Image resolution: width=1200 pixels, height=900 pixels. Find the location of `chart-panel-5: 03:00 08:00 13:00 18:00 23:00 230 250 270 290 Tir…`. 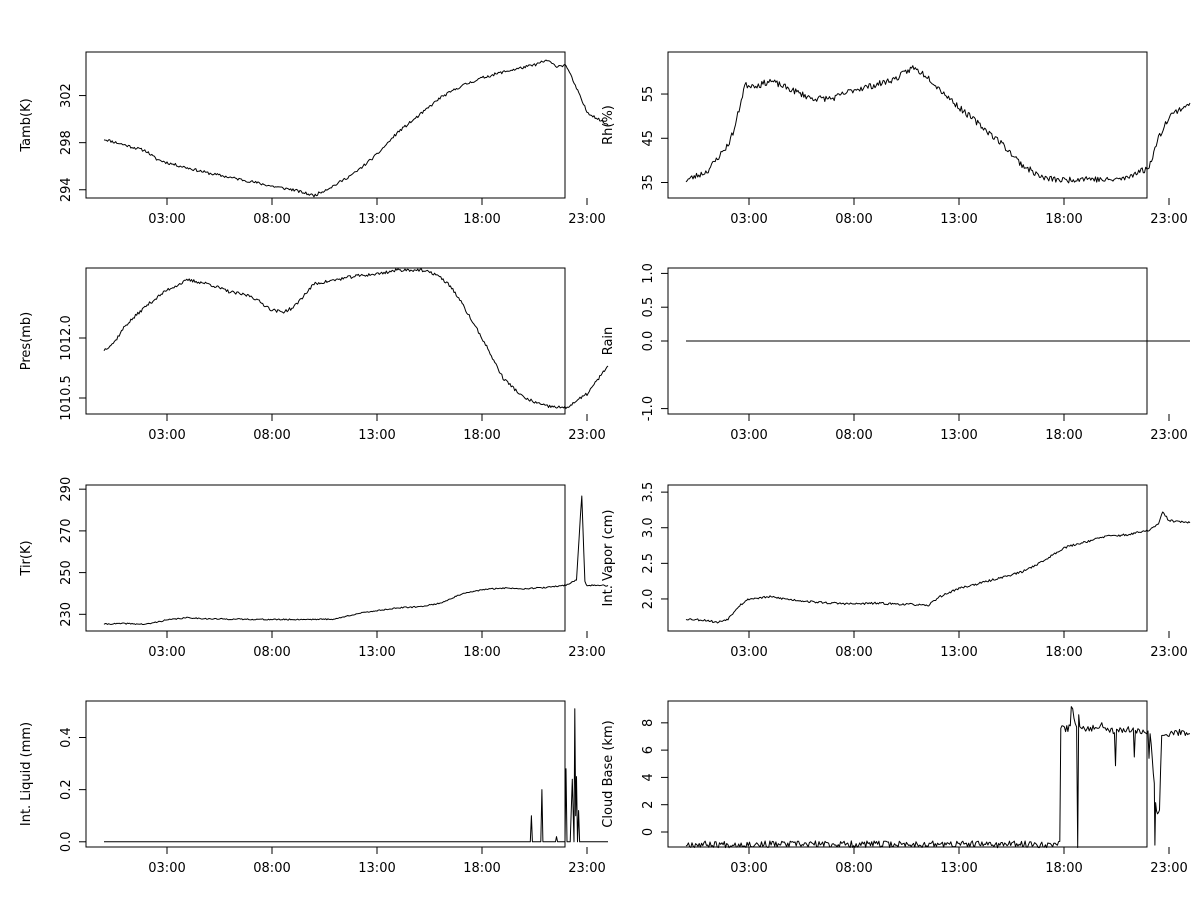

chart-panel-5: 03:00 08:00 13:00 18:00 23:00 230 250 270 290 Tir… is located at coordinates (314, 568).